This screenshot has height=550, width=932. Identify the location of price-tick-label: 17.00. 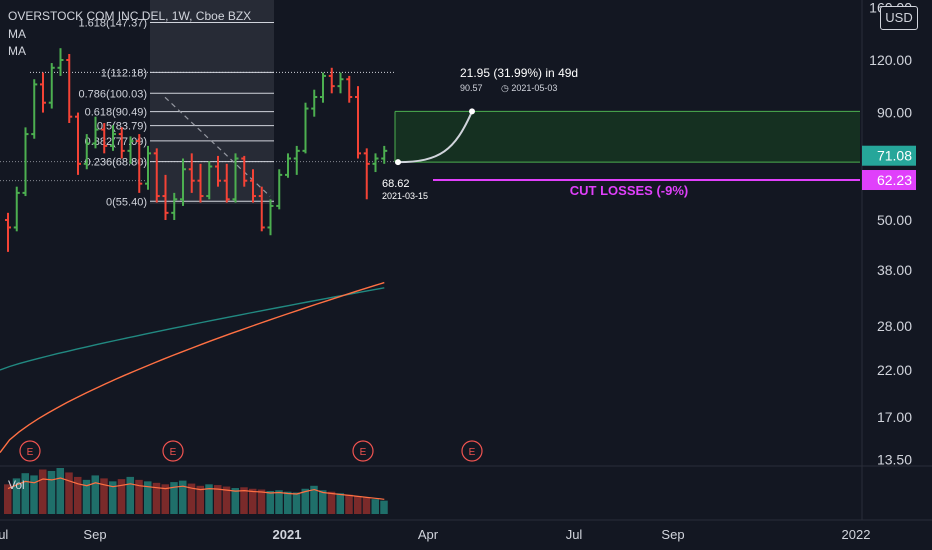
(894, 417).